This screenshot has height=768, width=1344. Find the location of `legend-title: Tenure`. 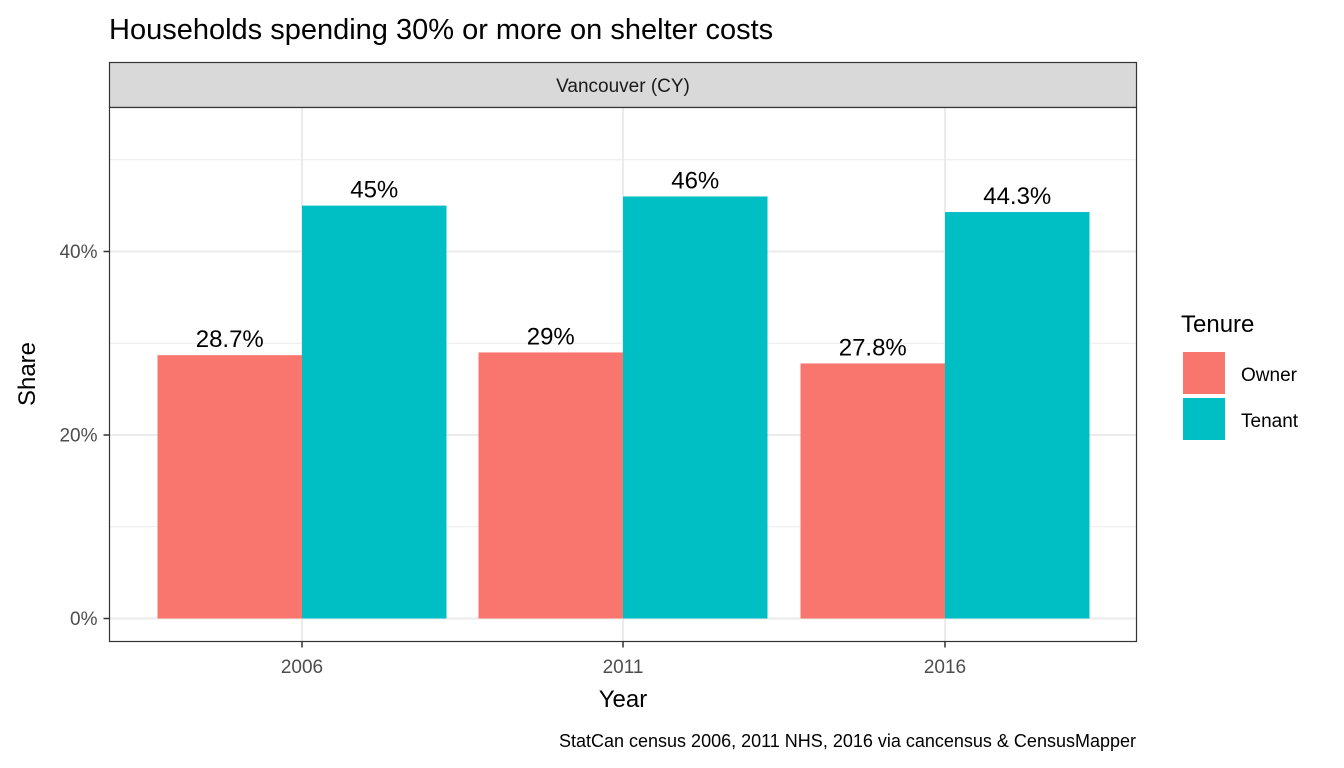

legend-title: Tenure is located at coordinates (1217, 324).